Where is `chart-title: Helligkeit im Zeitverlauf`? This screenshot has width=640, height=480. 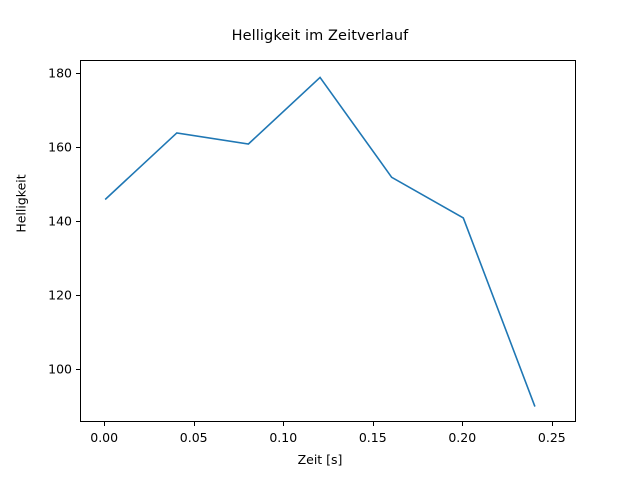
chart-title: Helligkeit im Zeitverlauf is located at coordinates (320, 36).